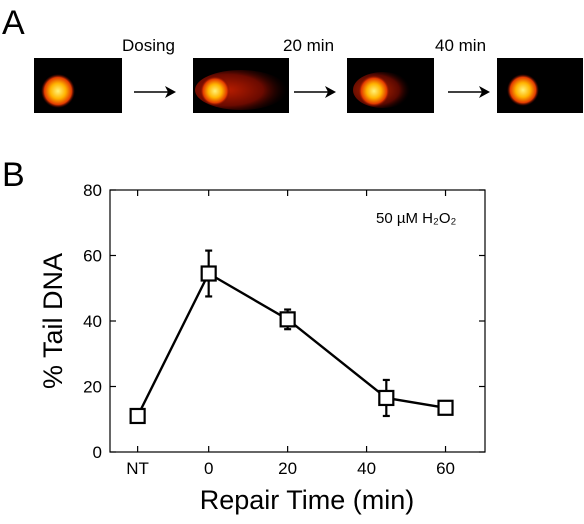 This screenshot has height=524, width=584. I want to click on comet-image-untreated, so click(78, 85).